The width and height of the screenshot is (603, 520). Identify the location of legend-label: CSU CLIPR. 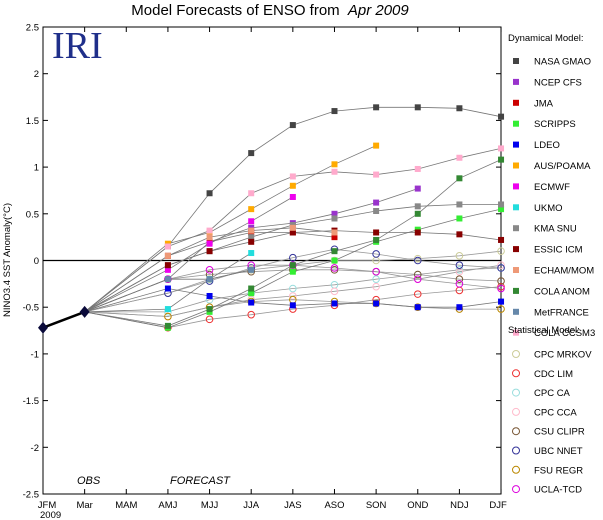
(559, 432).